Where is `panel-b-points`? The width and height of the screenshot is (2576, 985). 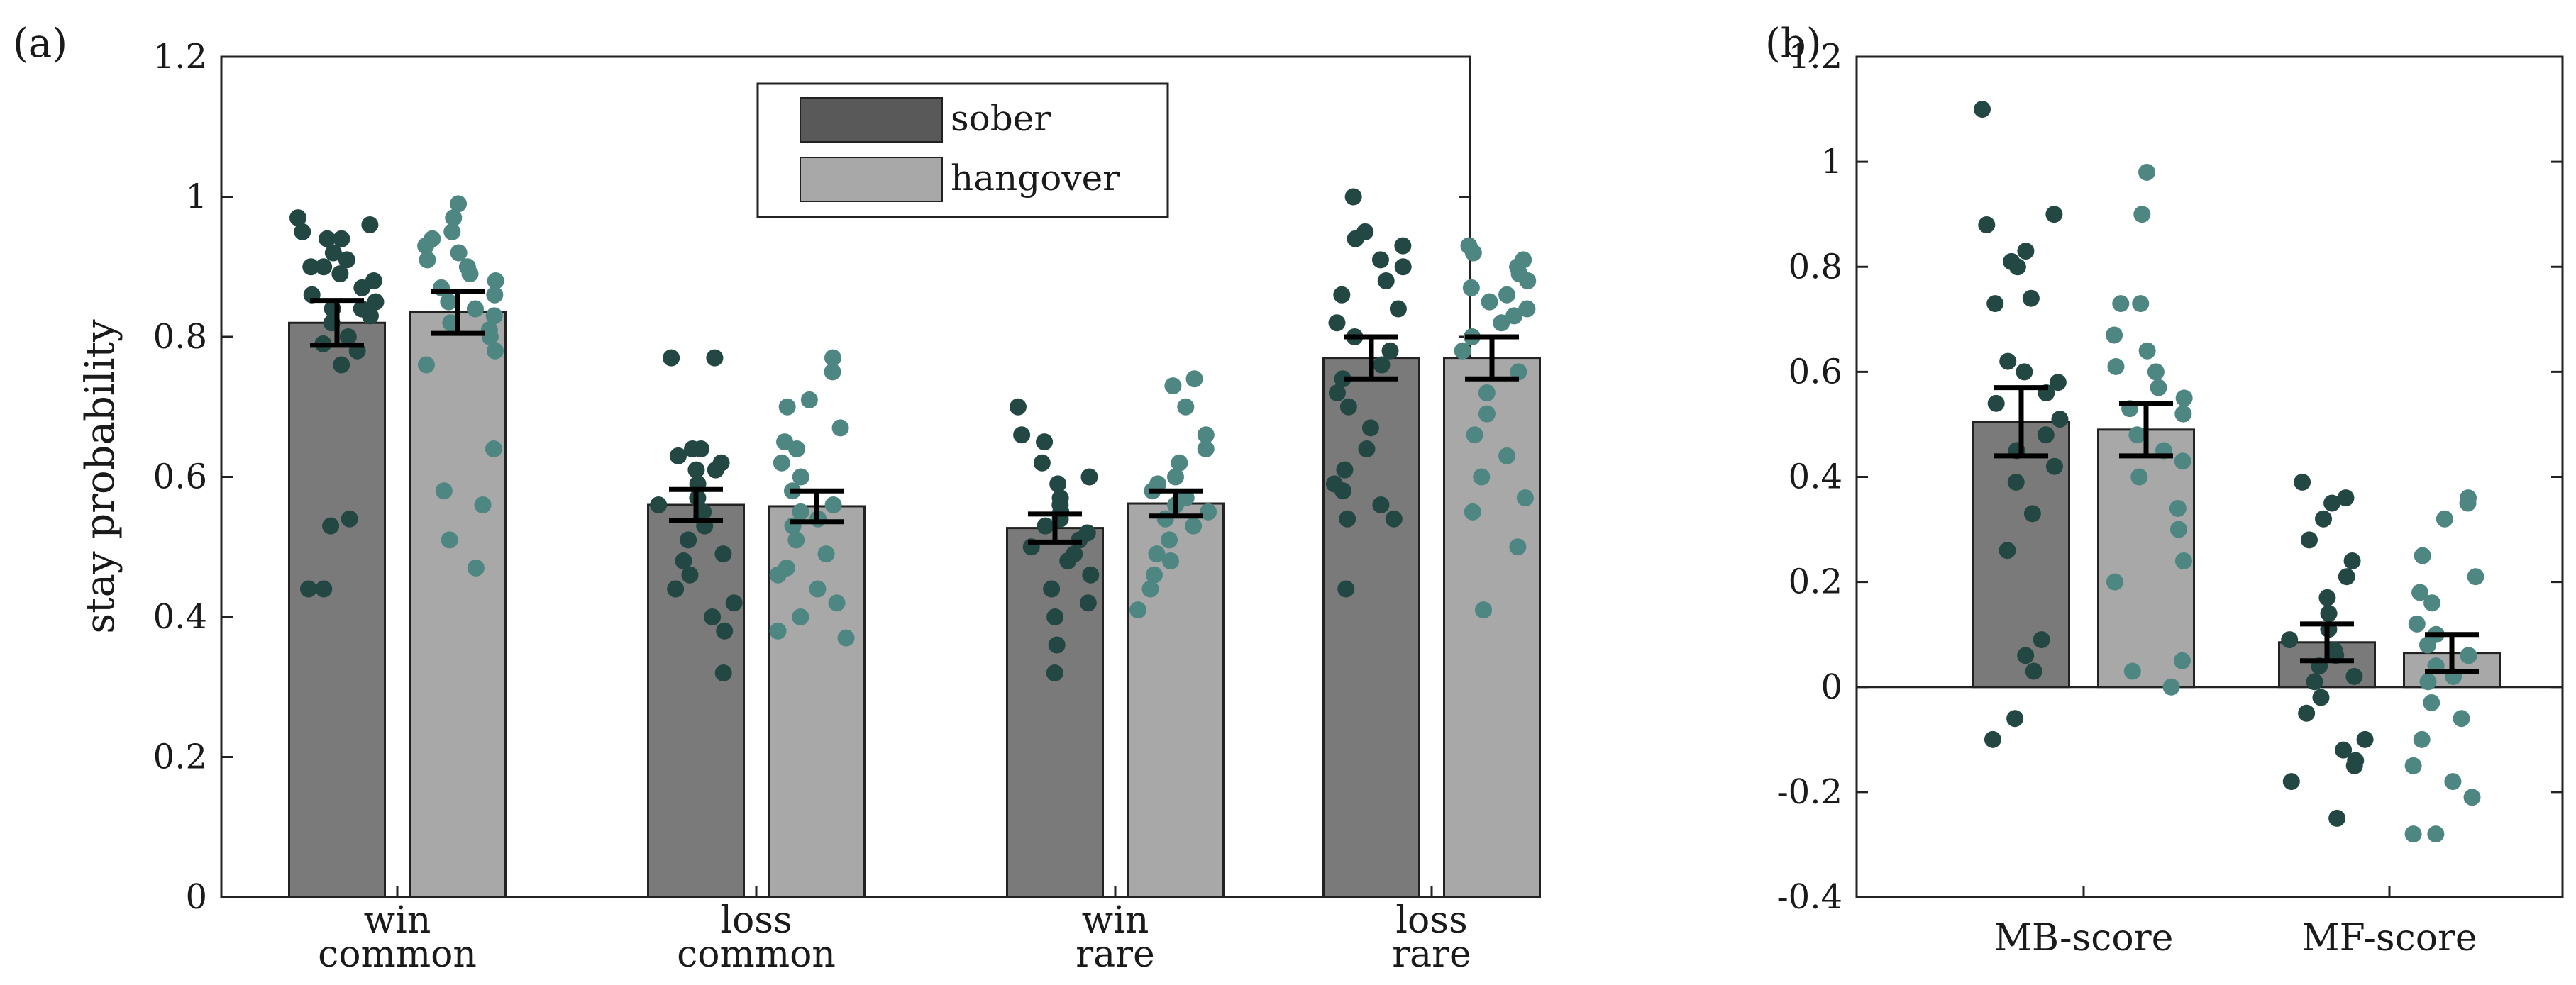
panel-b-points is located at coordinates (2229, 472).